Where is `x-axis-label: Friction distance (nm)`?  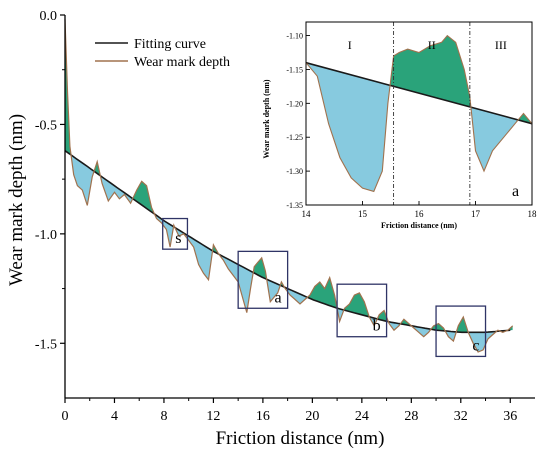 x-axis-label: Friction distance (nm) is located at coordinates (300, 438).